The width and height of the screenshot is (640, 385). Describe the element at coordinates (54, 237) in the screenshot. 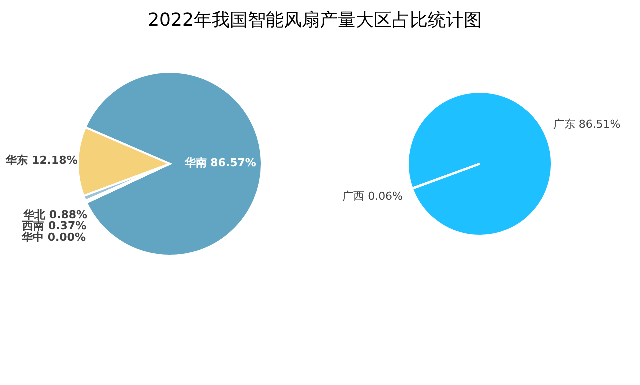

I see `category-label: 华中 0.00%` at that location.